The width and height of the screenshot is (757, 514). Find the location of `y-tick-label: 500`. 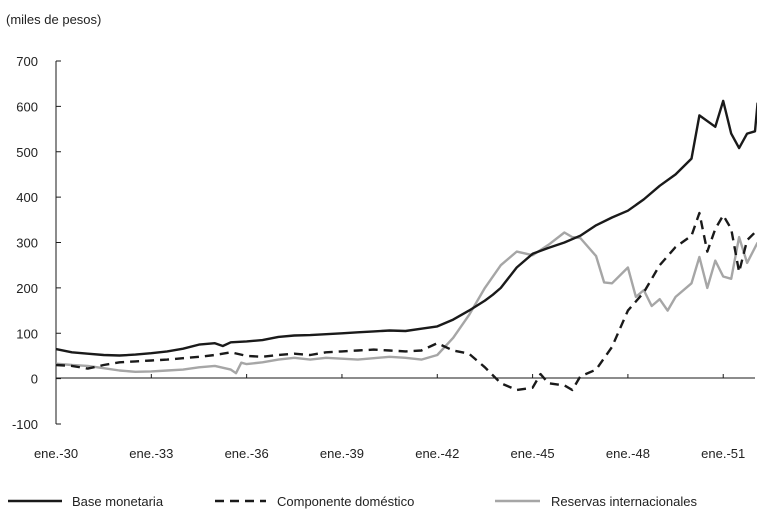

y-tick-label: 500 is located at coordinates (27, 152).